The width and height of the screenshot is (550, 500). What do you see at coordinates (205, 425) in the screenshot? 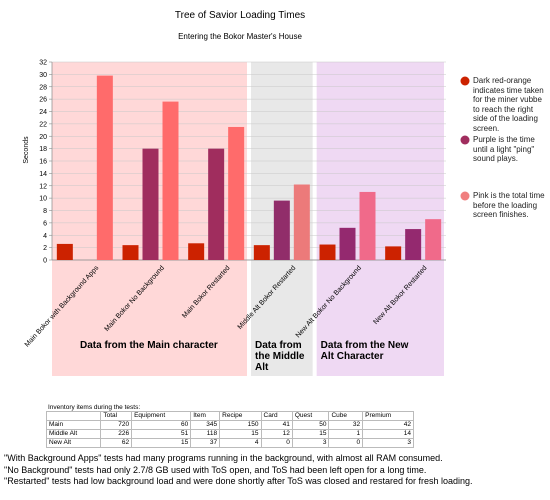
I see `table-cell: 345` at bounding box center [205, 425].